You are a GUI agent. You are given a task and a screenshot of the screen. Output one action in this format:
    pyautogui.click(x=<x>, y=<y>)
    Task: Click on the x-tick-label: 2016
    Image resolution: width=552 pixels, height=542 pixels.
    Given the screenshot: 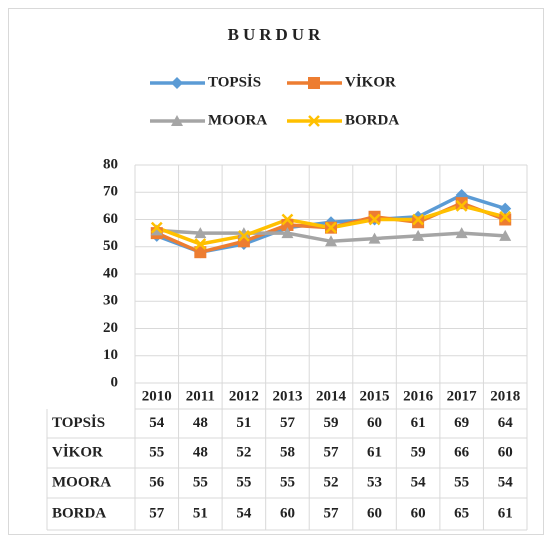 What is the action you would take?
    pyautogui.click(x=418, y=396)
    